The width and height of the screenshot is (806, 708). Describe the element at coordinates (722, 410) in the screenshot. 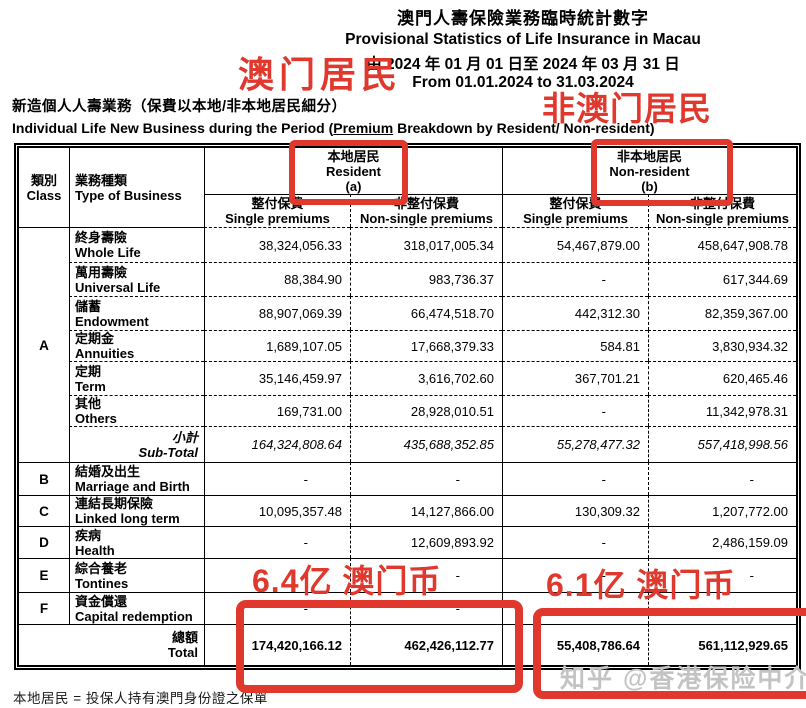

I see `cell-value: 11,342,978.31` at that location.